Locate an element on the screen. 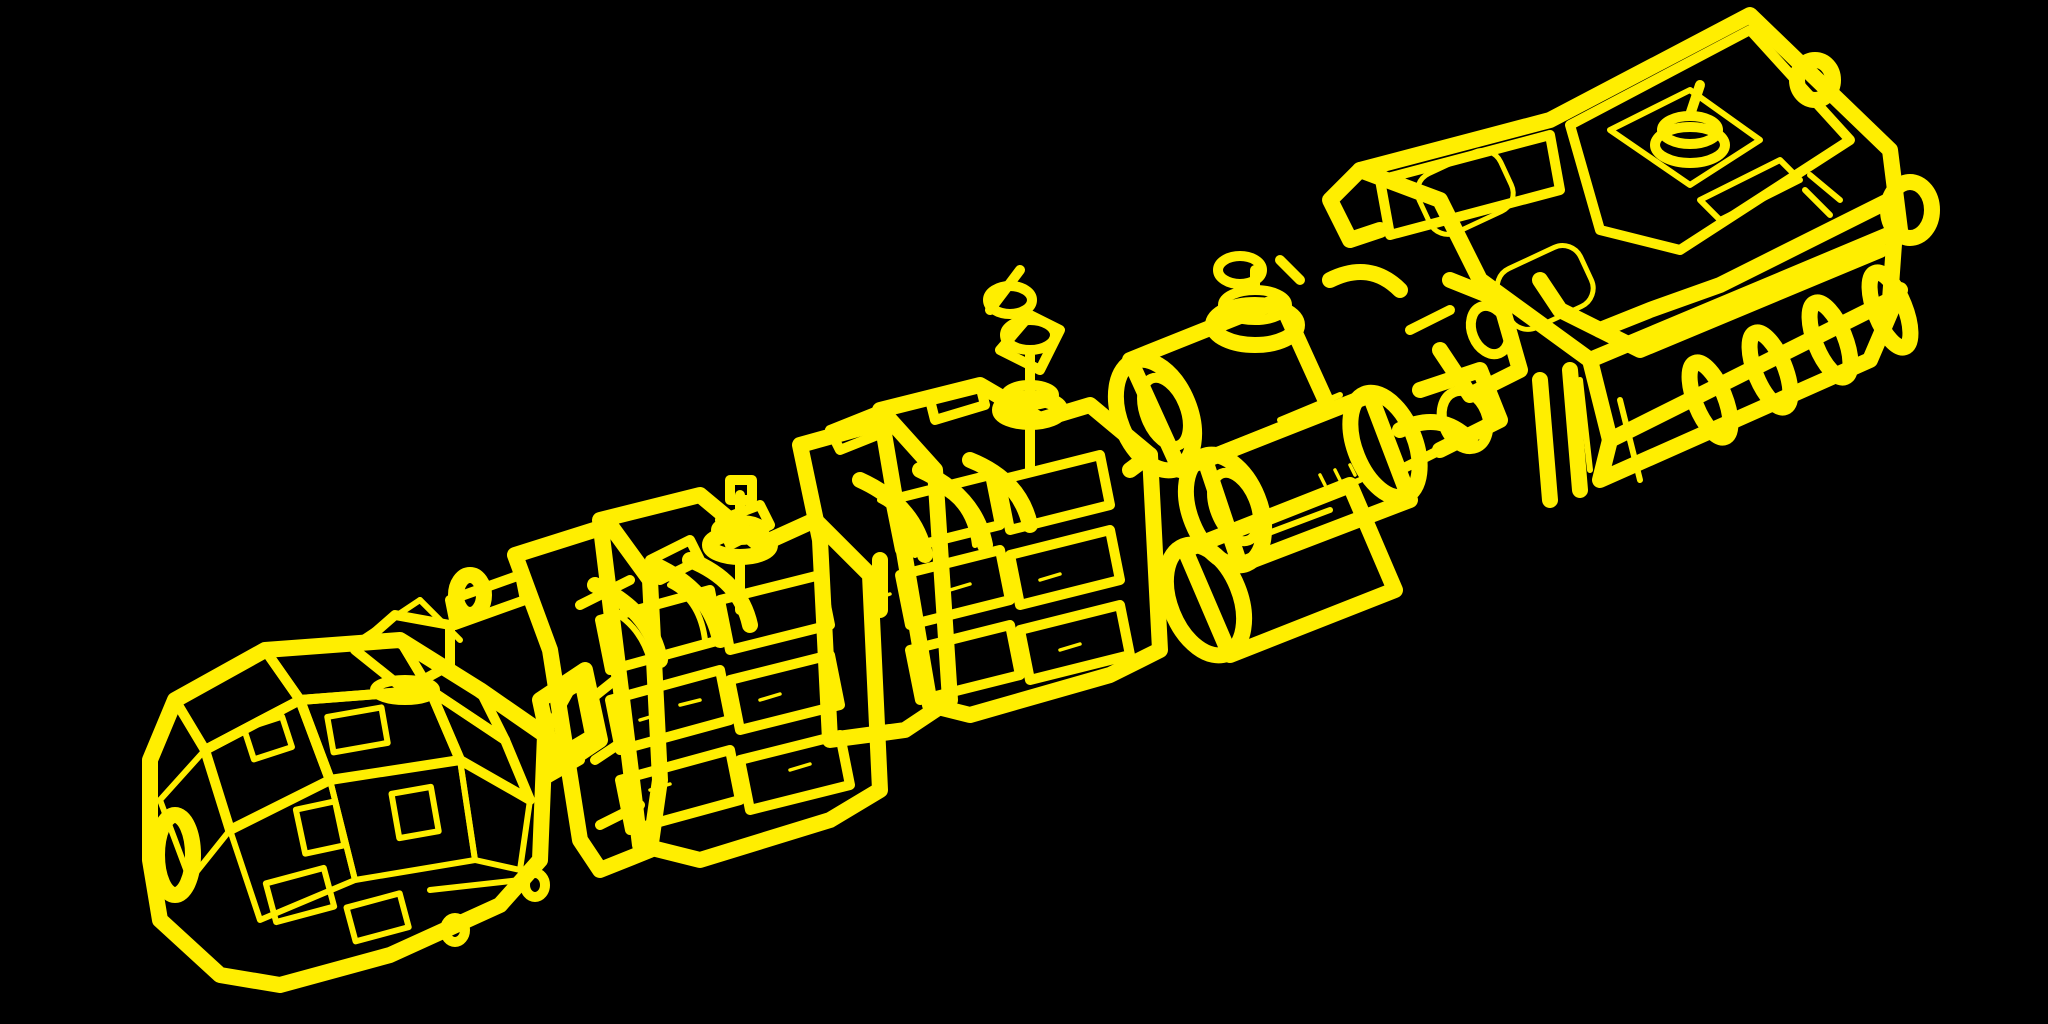  tank-valve is located at coordinates (1255, 302).